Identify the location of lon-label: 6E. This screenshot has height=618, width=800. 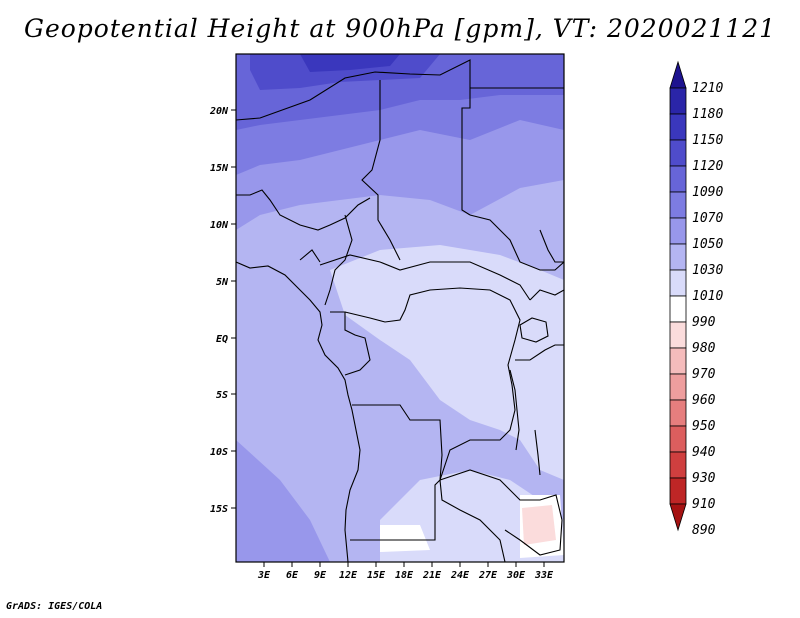
(292, 575).